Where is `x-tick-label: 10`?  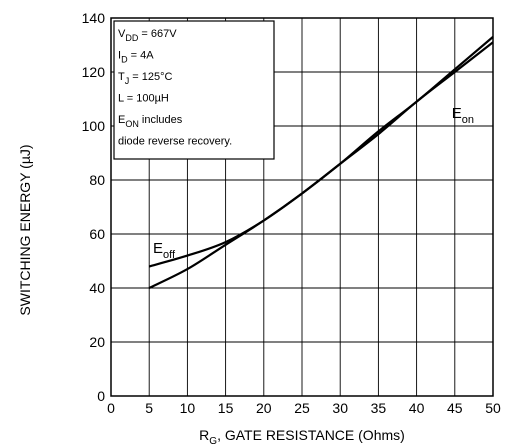 x-tick-label: 10 is located at coordinates (188, 408).